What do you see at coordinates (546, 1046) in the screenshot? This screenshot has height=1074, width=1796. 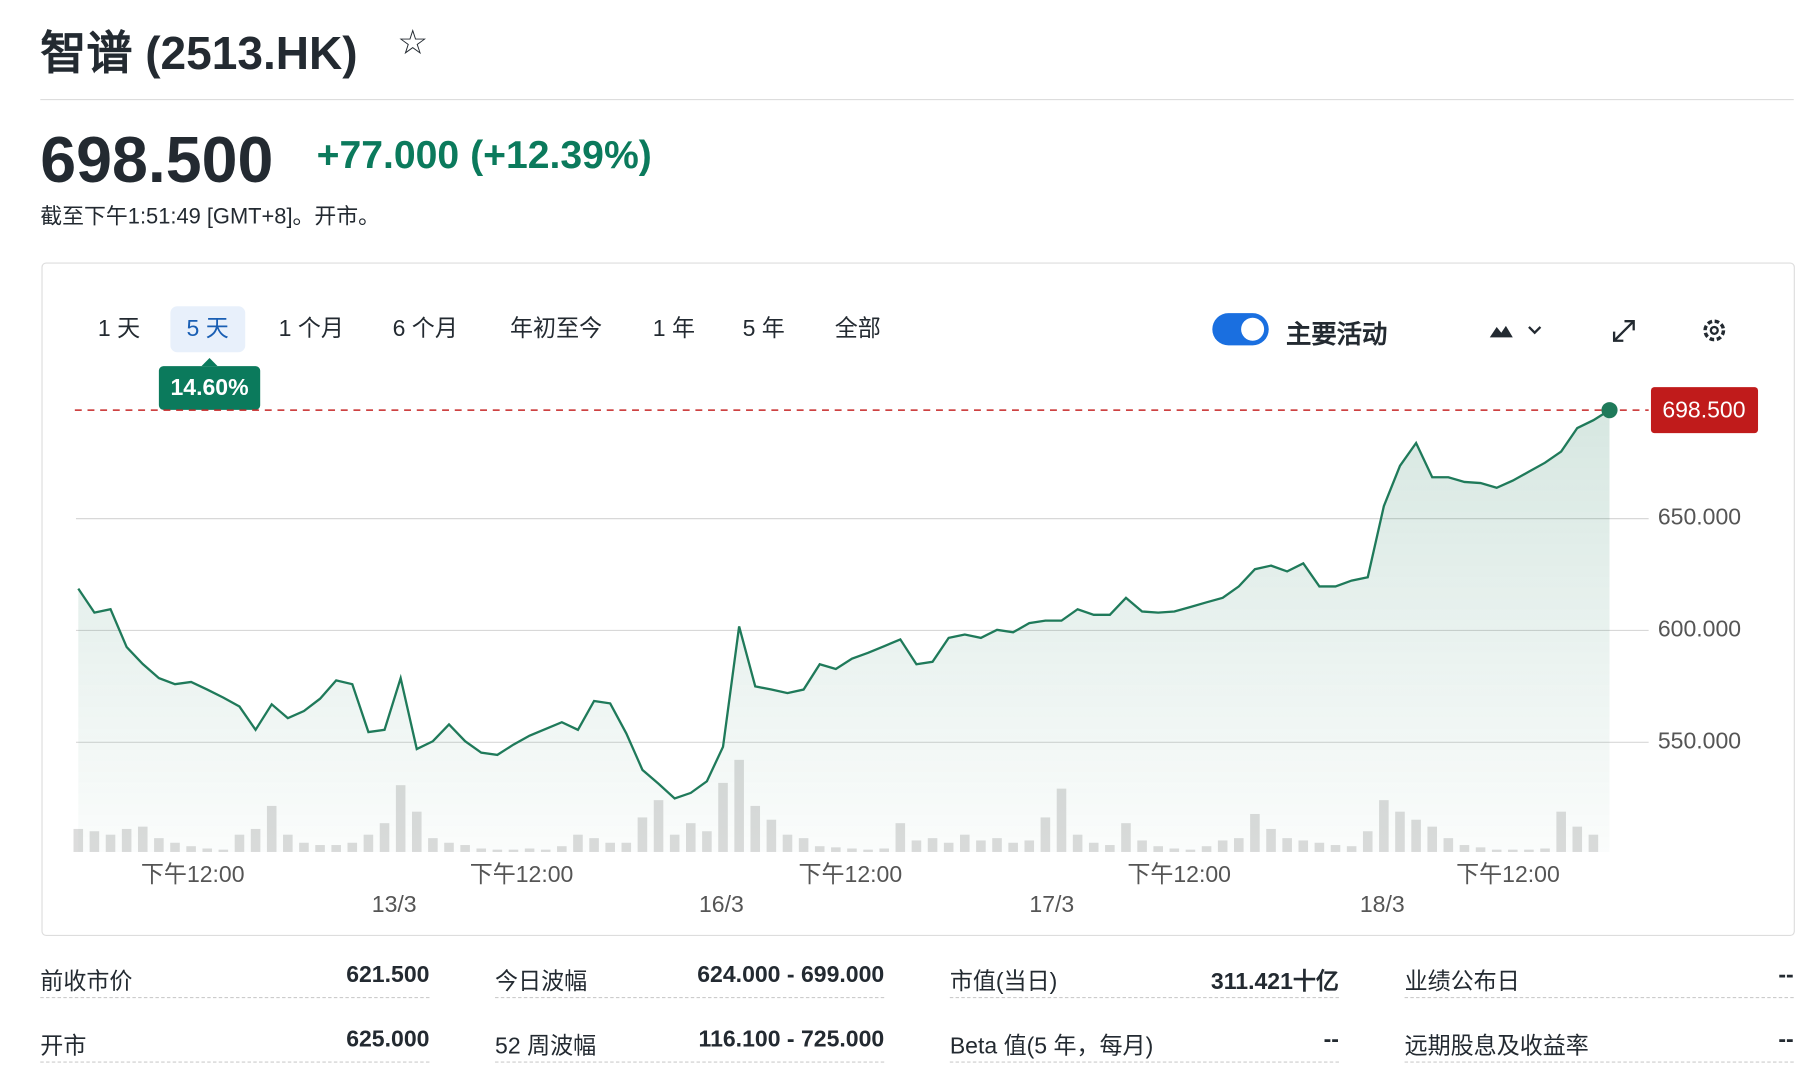 I see `stat-label: 52 周波幅` at bounding box center [546, 1046].